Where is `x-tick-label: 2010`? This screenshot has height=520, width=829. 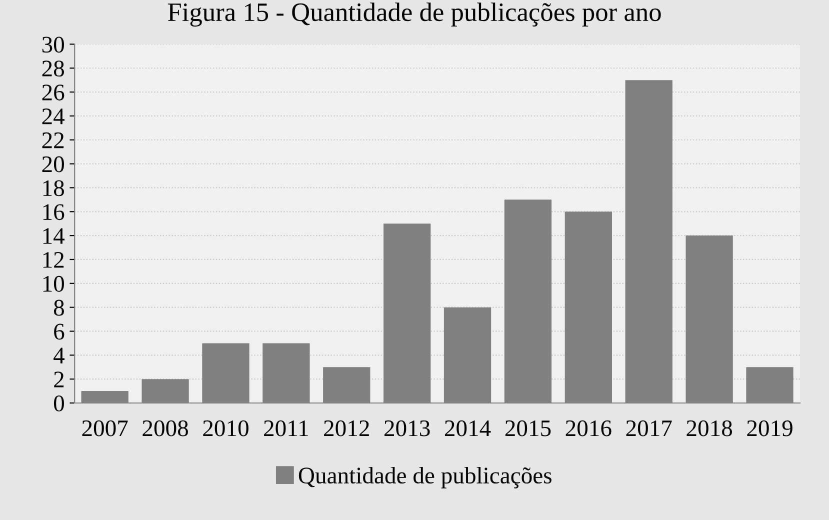 x-tick-label: 2010 is located at coordinates (225, 428).